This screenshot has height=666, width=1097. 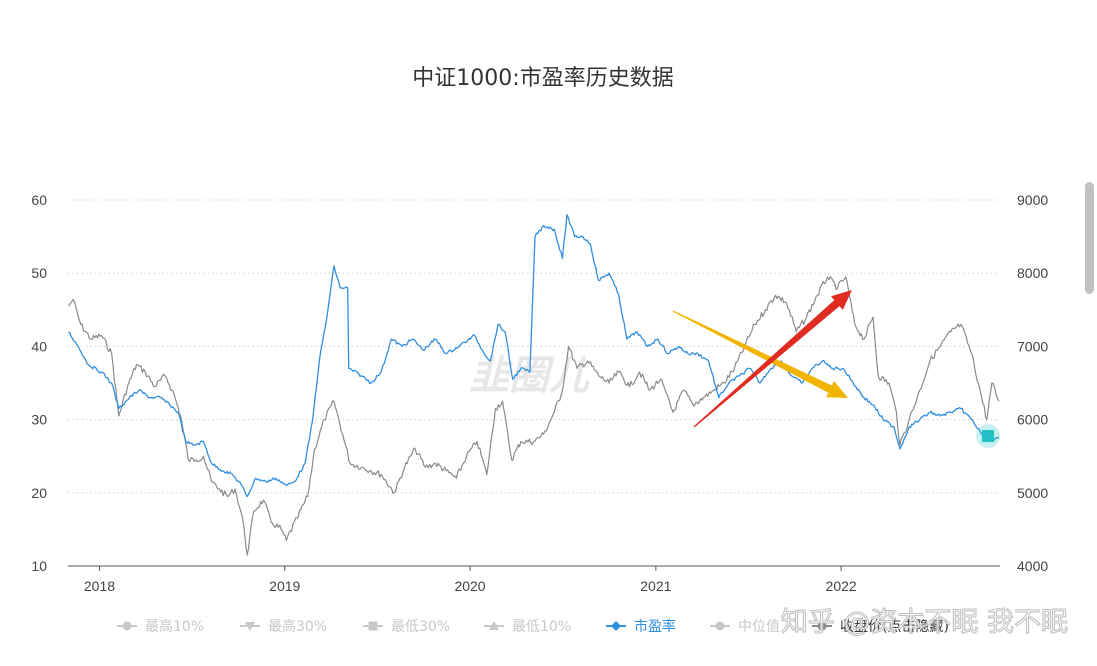 I want to click on legend-label: 市盈率, so click(x=655, y=626).